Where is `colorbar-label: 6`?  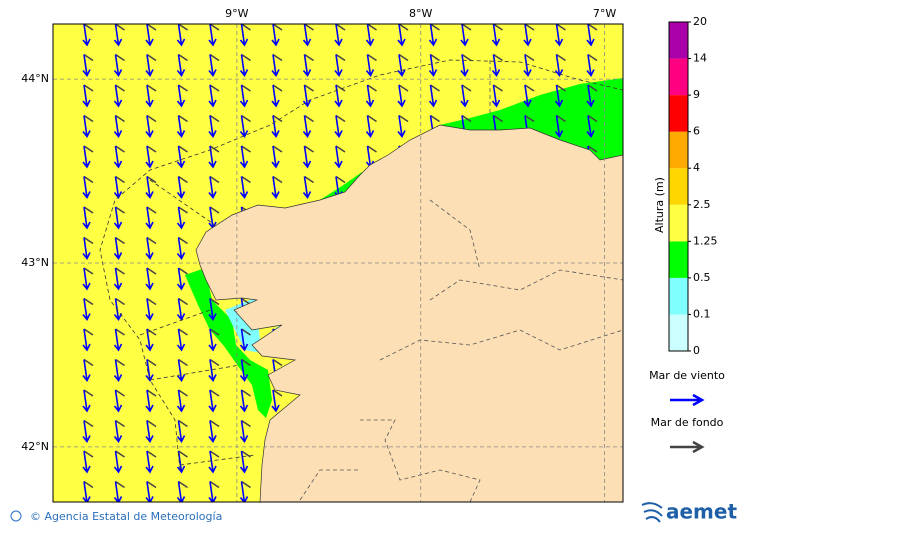
colorbar-label: 6 is located at coordinates (696, 131).